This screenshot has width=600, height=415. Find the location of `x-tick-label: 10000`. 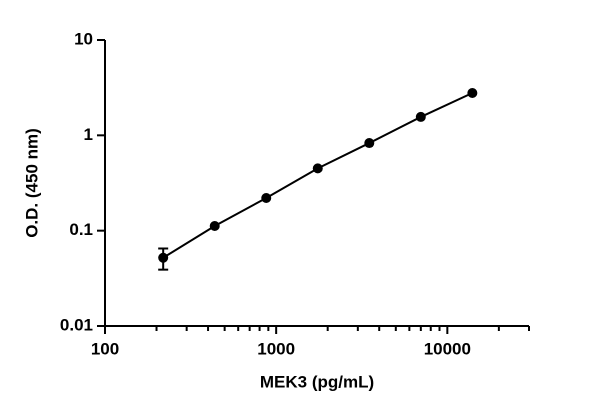

x-tick-label: 10000 is located at coordinates (447, 348).